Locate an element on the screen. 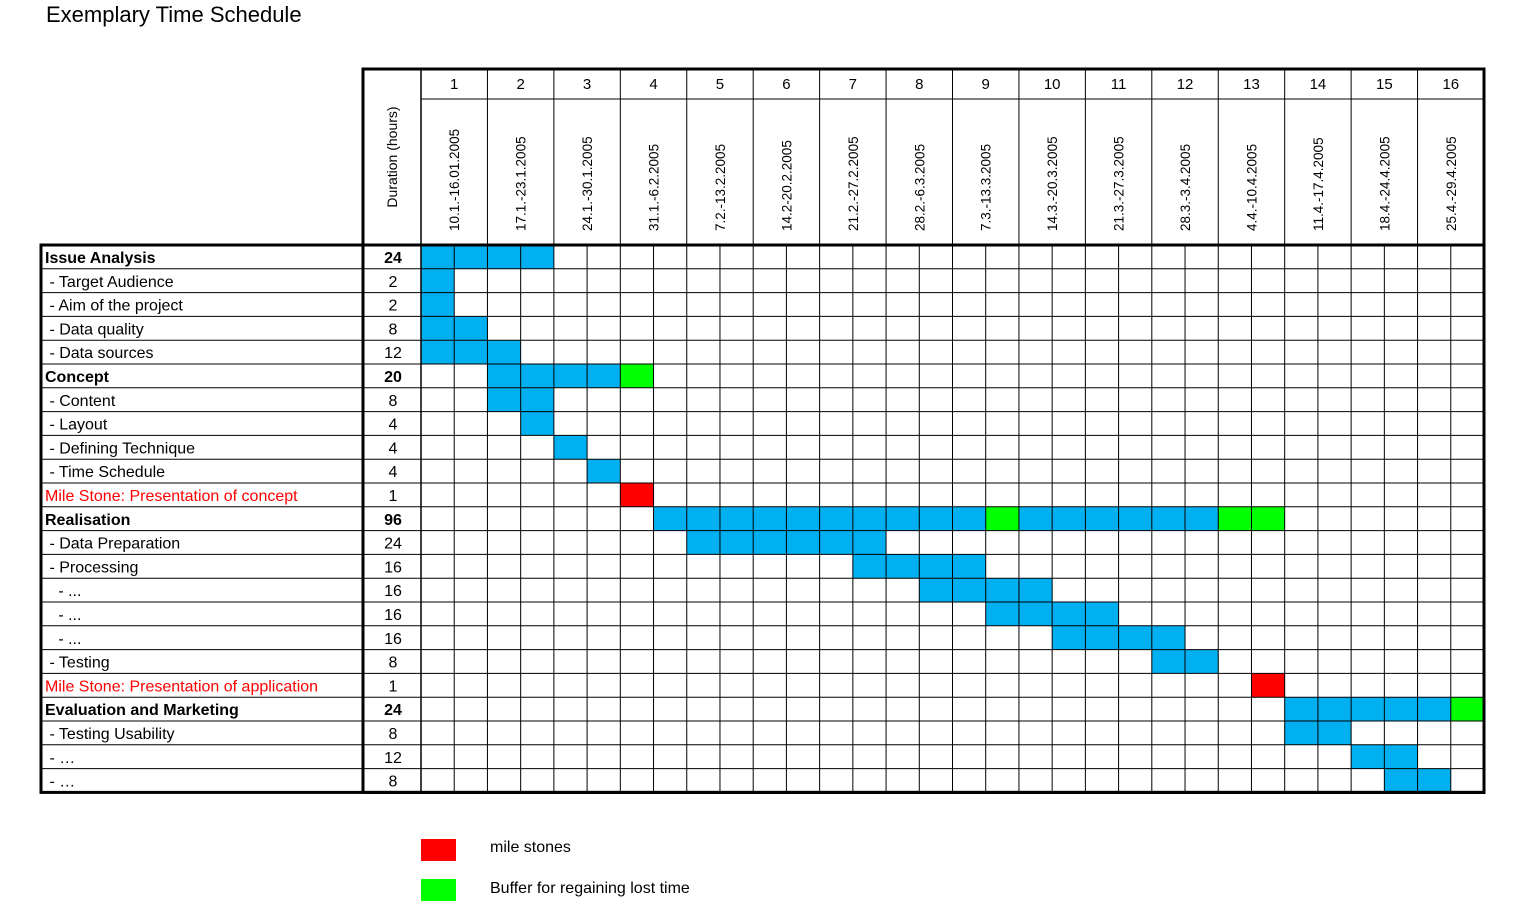 The width and height of the screenshot is (1533, 909). week-number: 4 is located at coordinates (653, 84).